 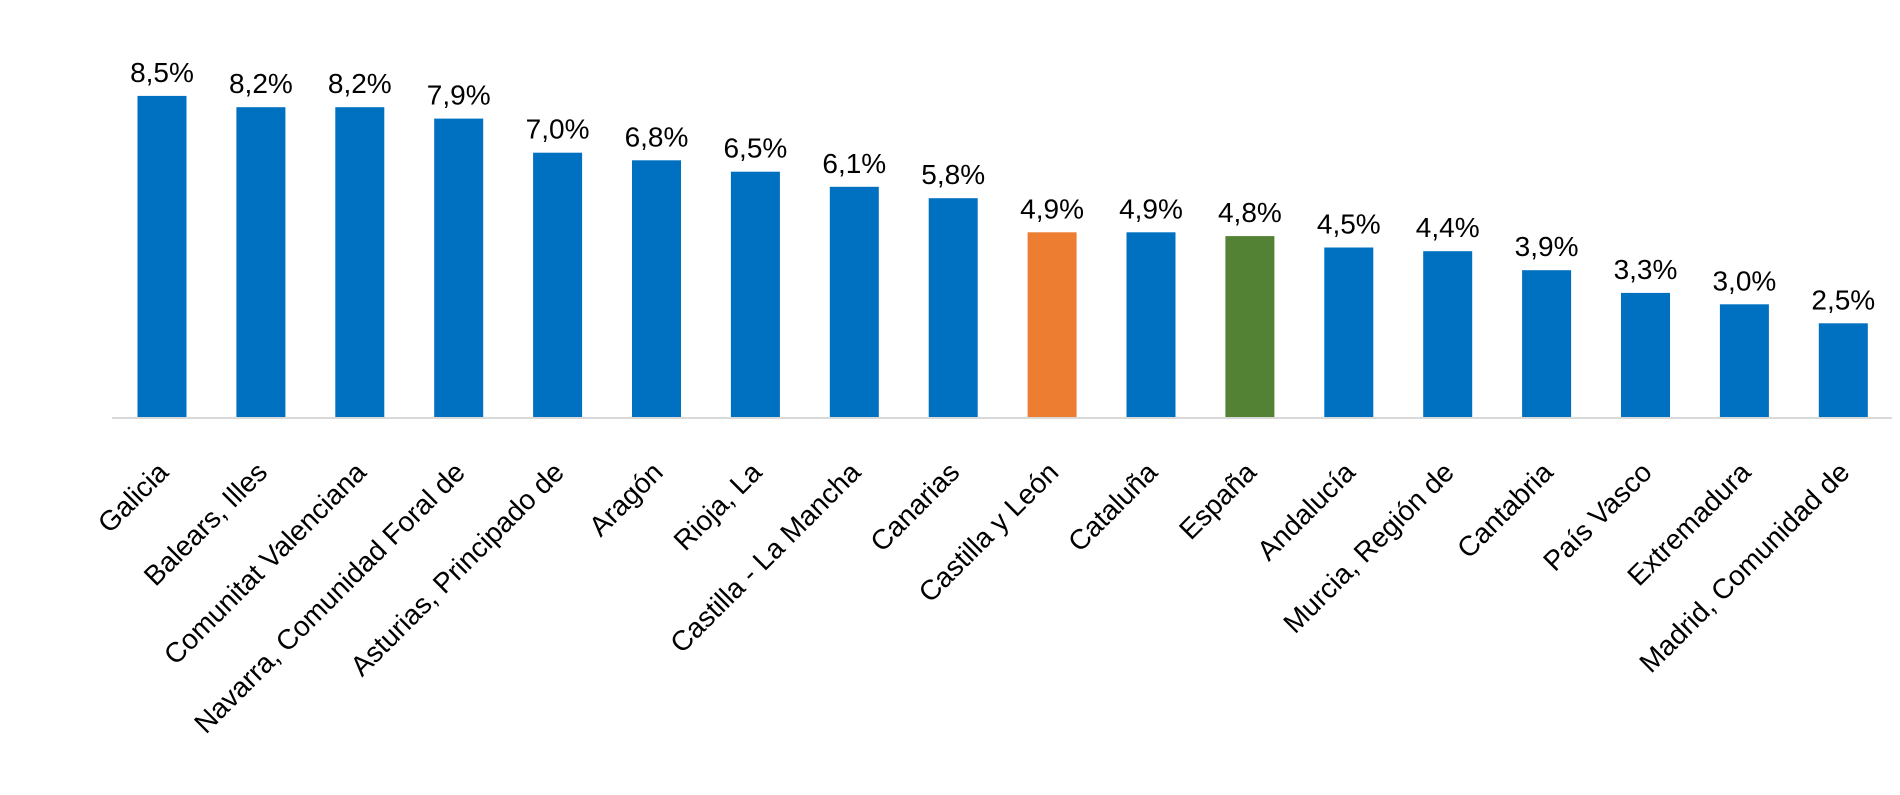 I want to click on value-label-pais-vasco: 3,3%, so click(x=1646, y=269).